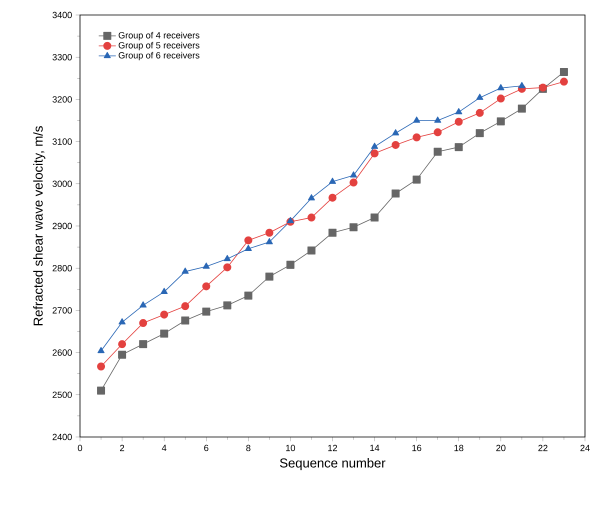 Image resolution: width=611 pixels, height=505 pixels. What do you see at coordinates (164, 447) in the screenshot?
I see `x-tick-label: 4` at bounding box center [164, 447].